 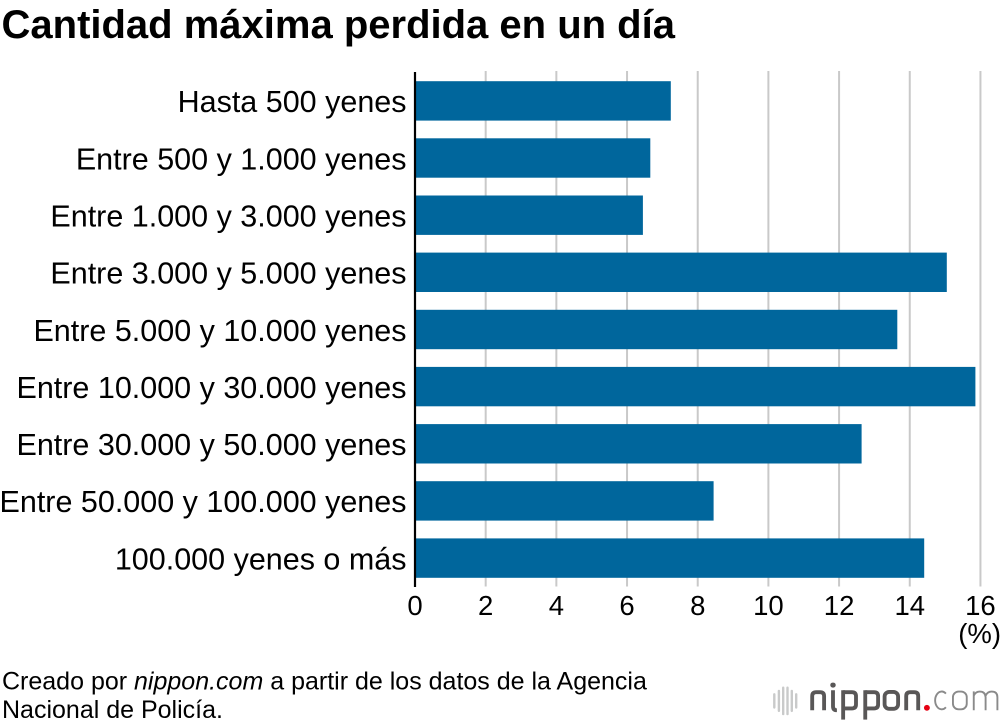 I want to click on svg-text: Entre 1.000 y 3.000 yenes, so click(x=228, y=217).